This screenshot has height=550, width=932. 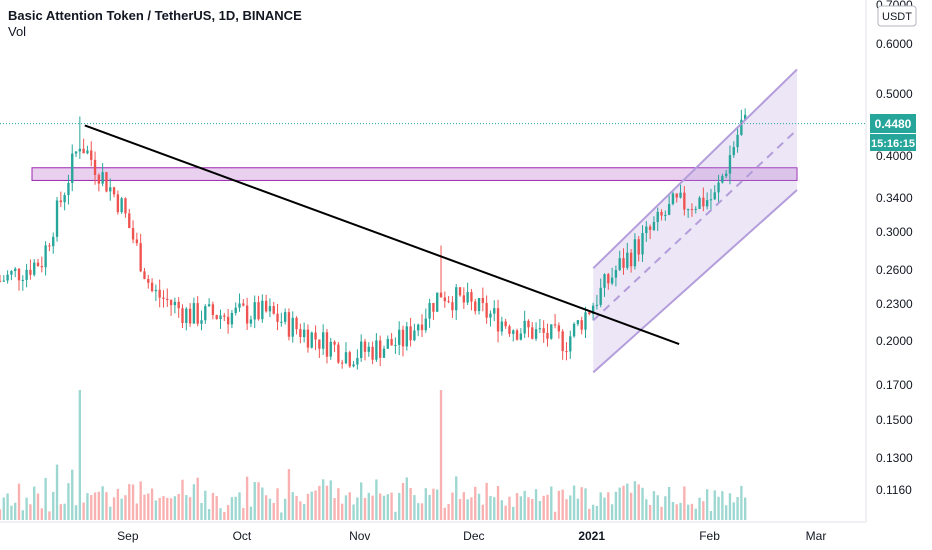 I want to click on price-tick-label: 0.2300, so click(x=894, y=304).